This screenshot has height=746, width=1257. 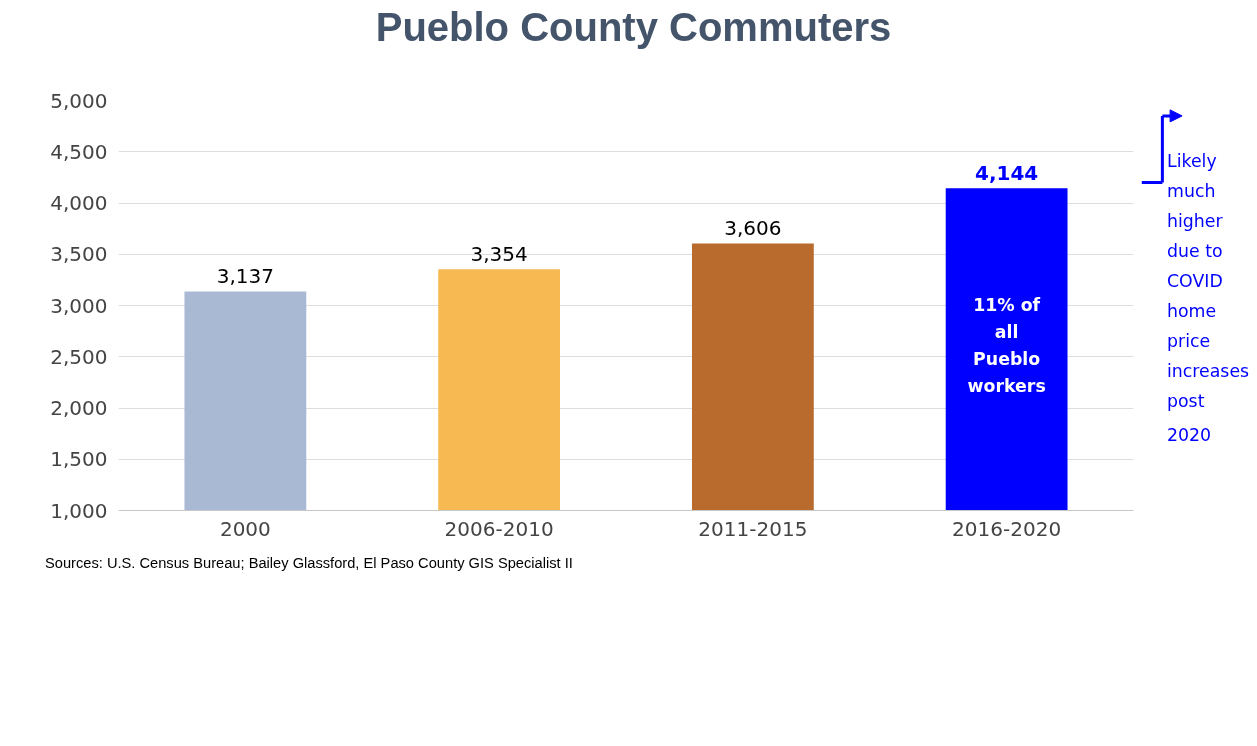 I want to click on y-tick-label: 5,000, so click(x=79, y=100).